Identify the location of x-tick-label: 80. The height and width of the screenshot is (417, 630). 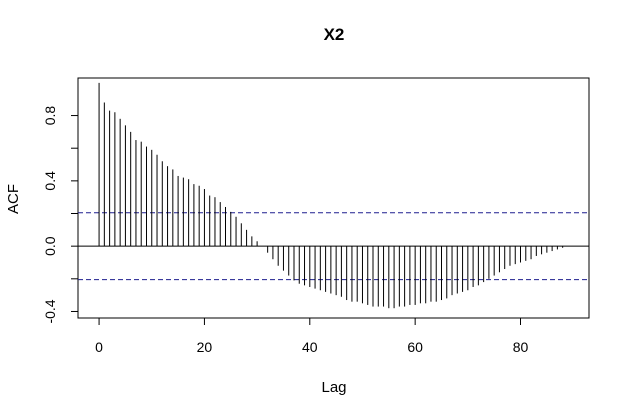
(521, 347).